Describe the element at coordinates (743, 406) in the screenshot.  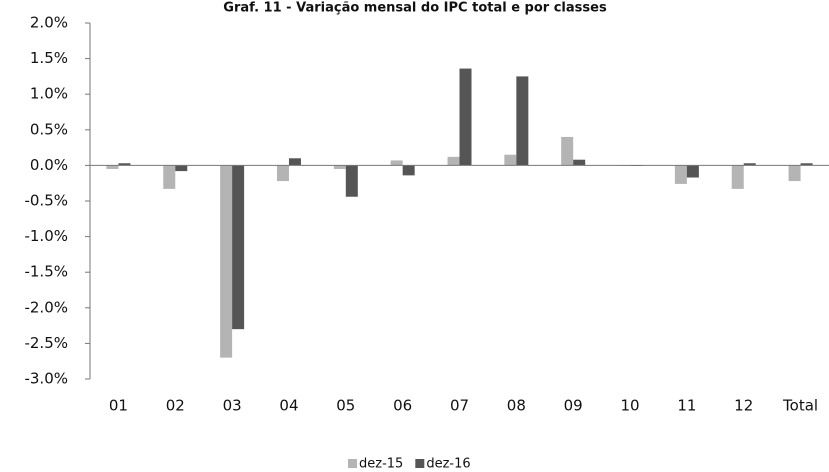
I see `x-tick-label: 12` at that location.